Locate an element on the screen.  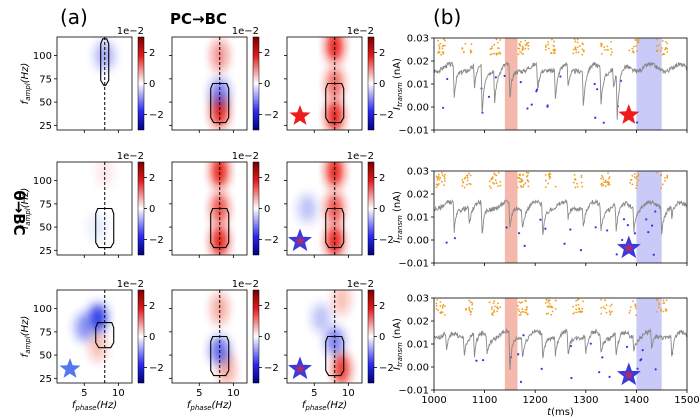
col-title-pc-bc: PC→BC is located at coordinates (198, 19).